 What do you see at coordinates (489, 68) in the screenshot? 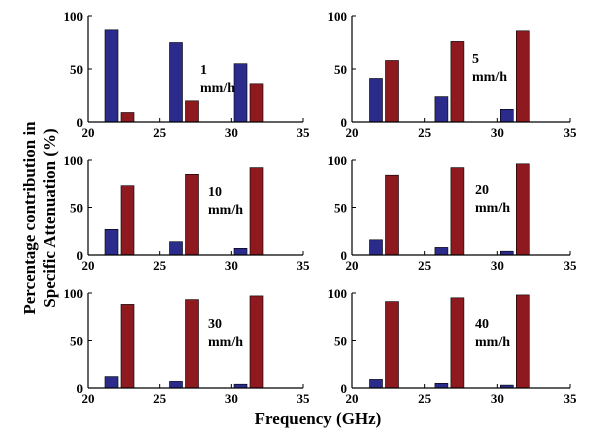
I see `rain-rate-annotation: 5 mm/h` at bounding box center [489, 68].